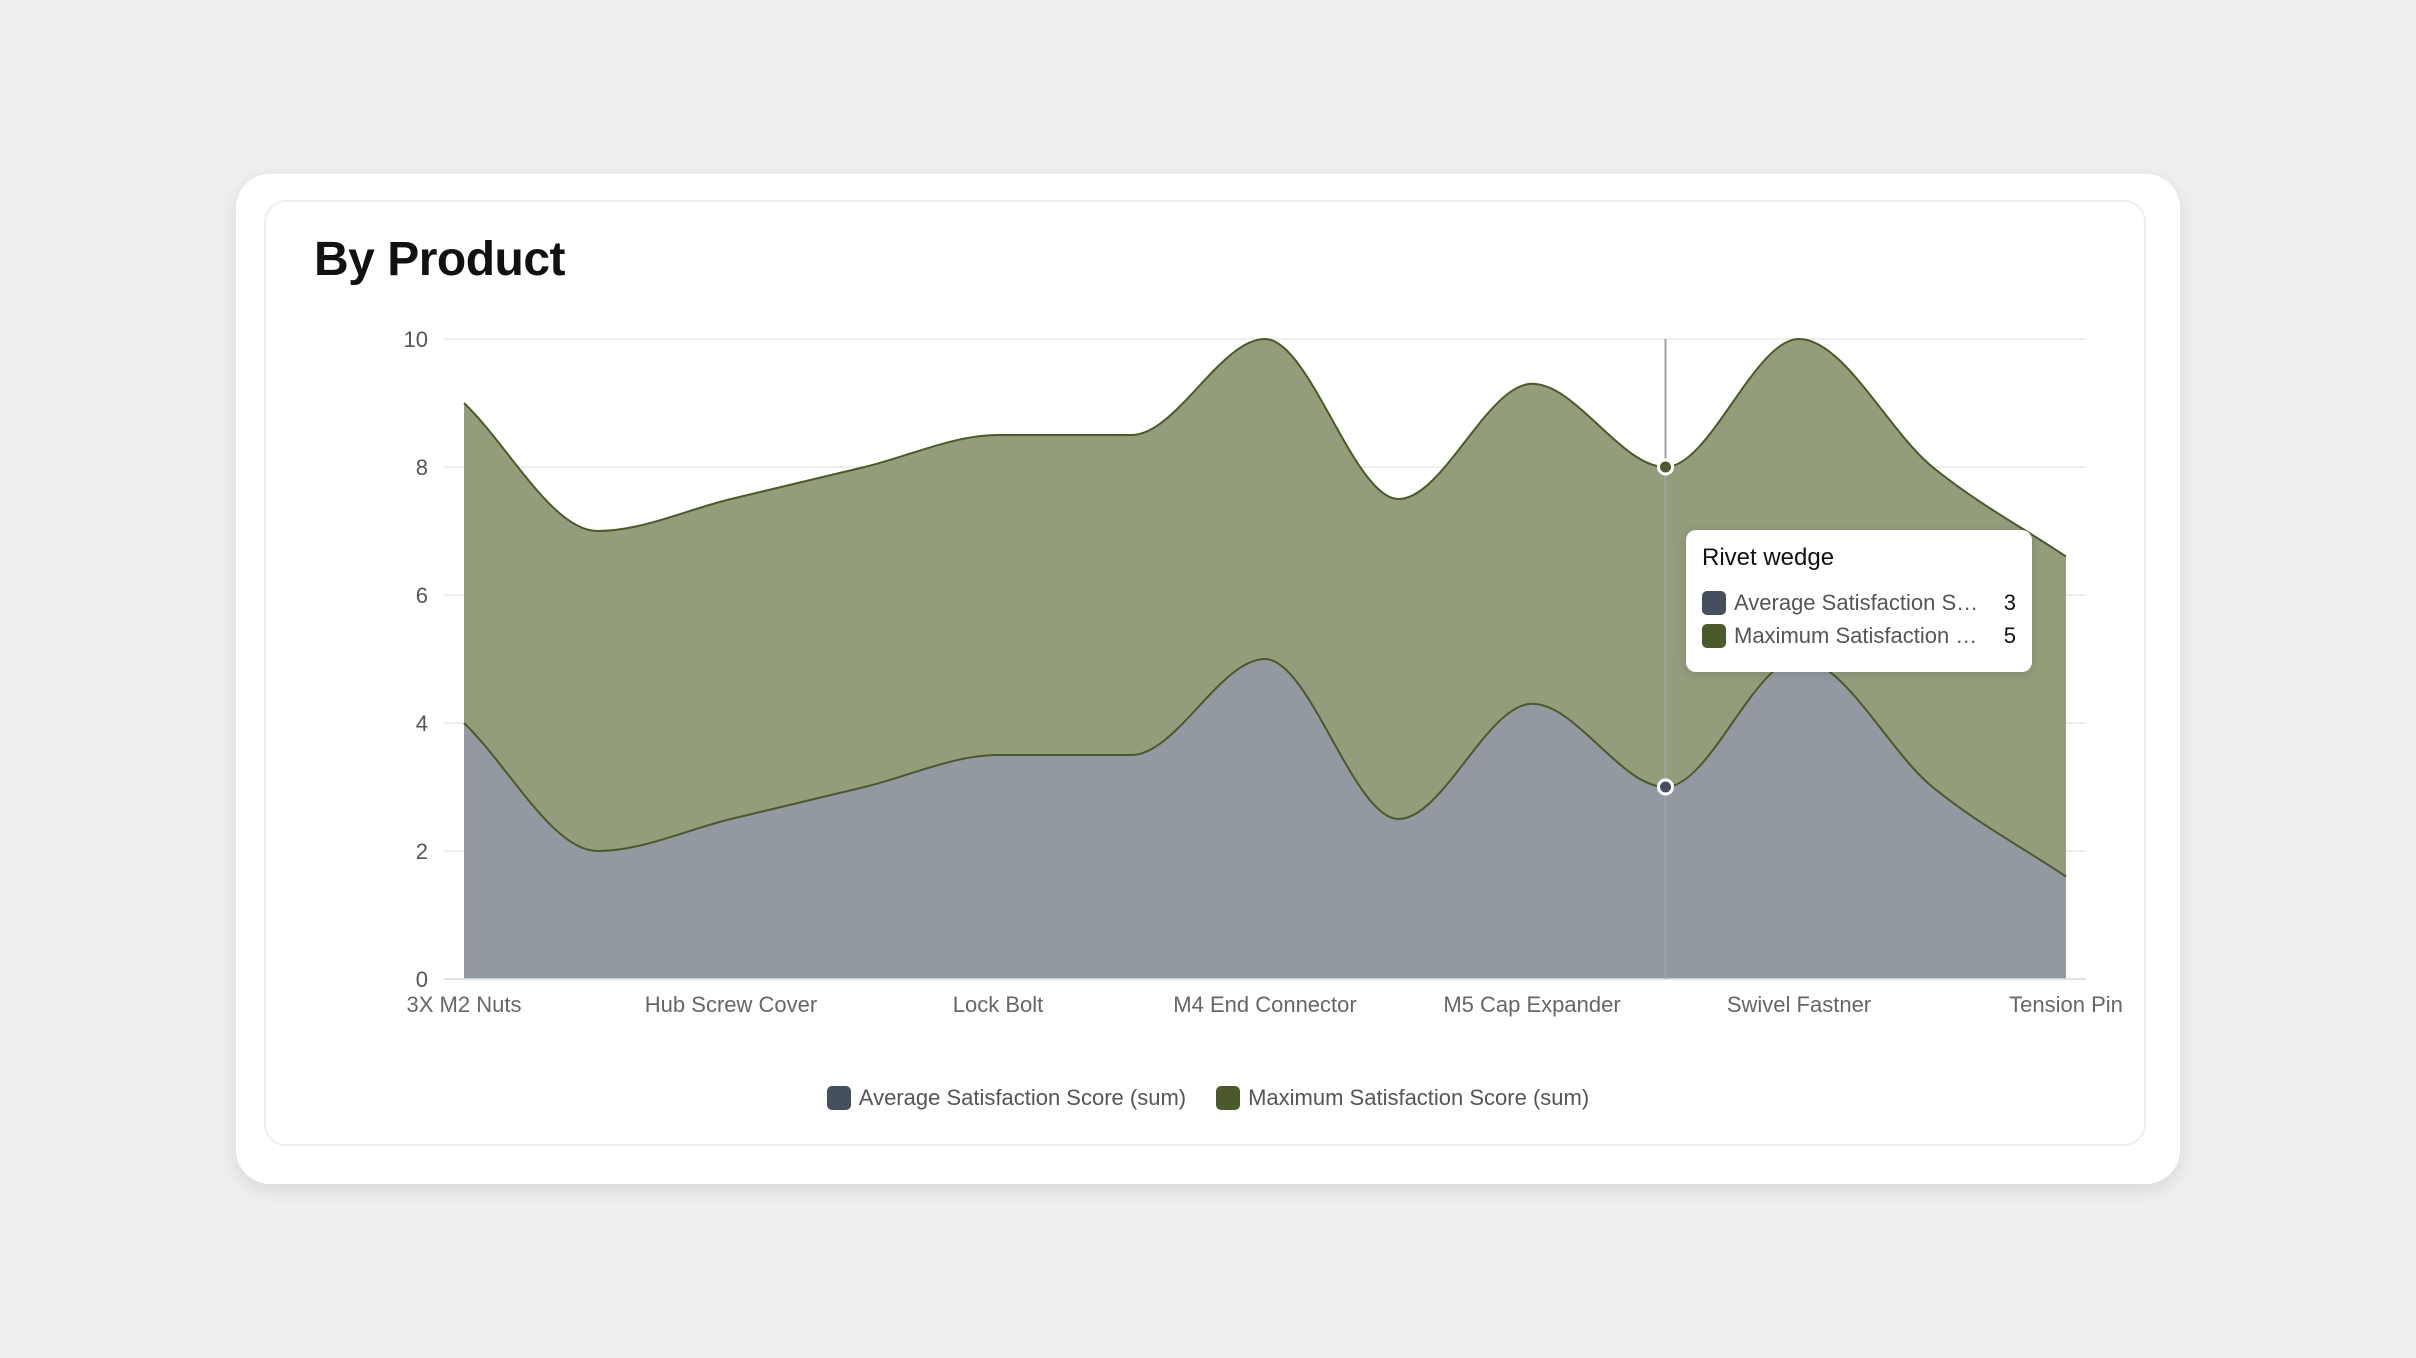 This screenshot has height=1358, width=2416. What do you see at coordinates (2009, 602) in the screenshot?
I see `tooltip-value-average: 3` at bounding box center [2009, 602].